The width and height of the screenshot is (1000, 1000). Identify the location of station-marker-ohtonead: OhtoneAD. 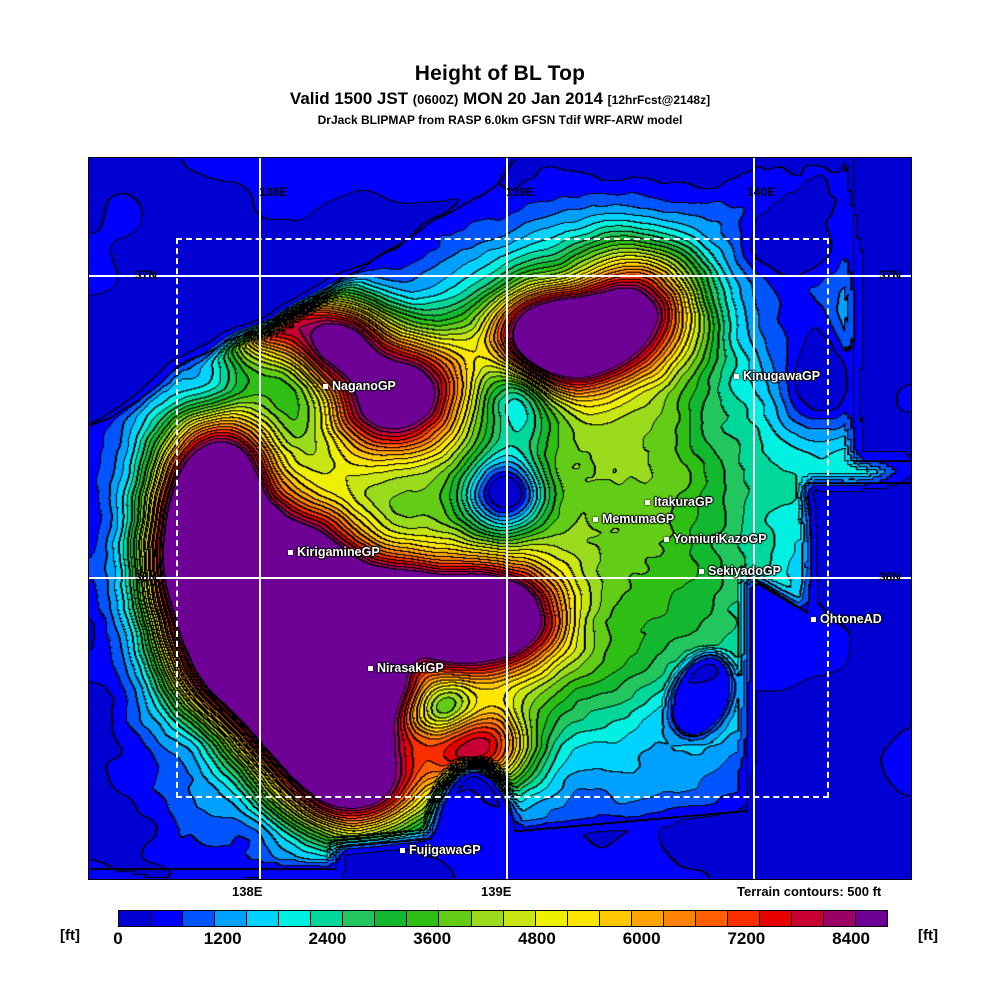
(846, 619).